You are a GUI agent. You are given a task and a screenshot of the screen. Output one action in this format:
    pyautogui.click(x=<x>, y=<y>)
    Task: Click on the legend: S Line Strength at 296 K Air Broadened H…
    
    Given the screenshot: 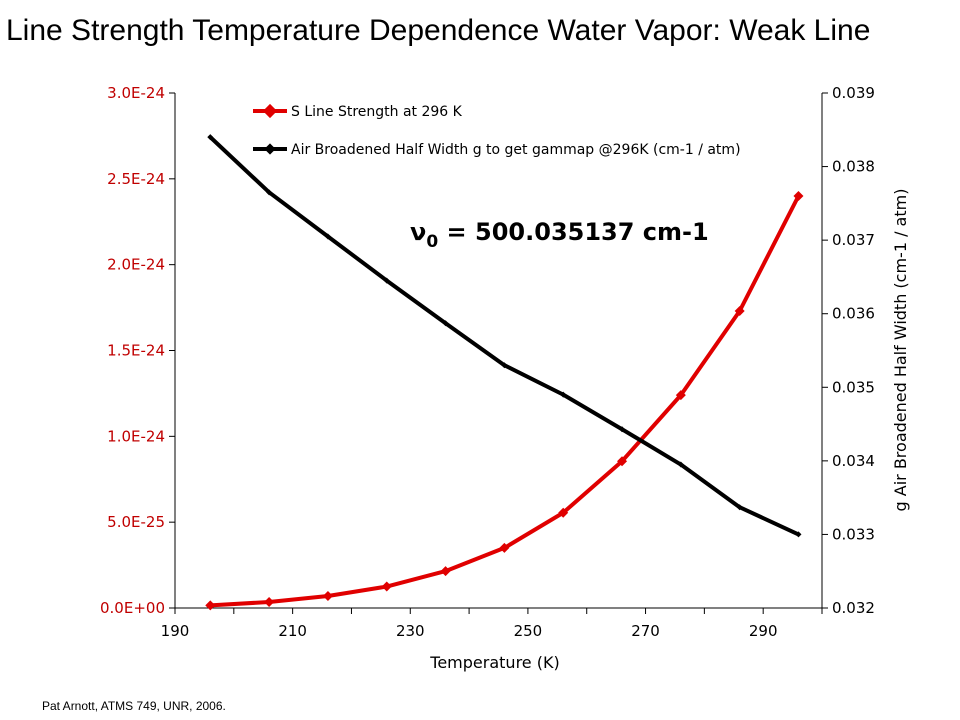 What is the action you would take?
    pyautogui.click(x=497, y=130)
    